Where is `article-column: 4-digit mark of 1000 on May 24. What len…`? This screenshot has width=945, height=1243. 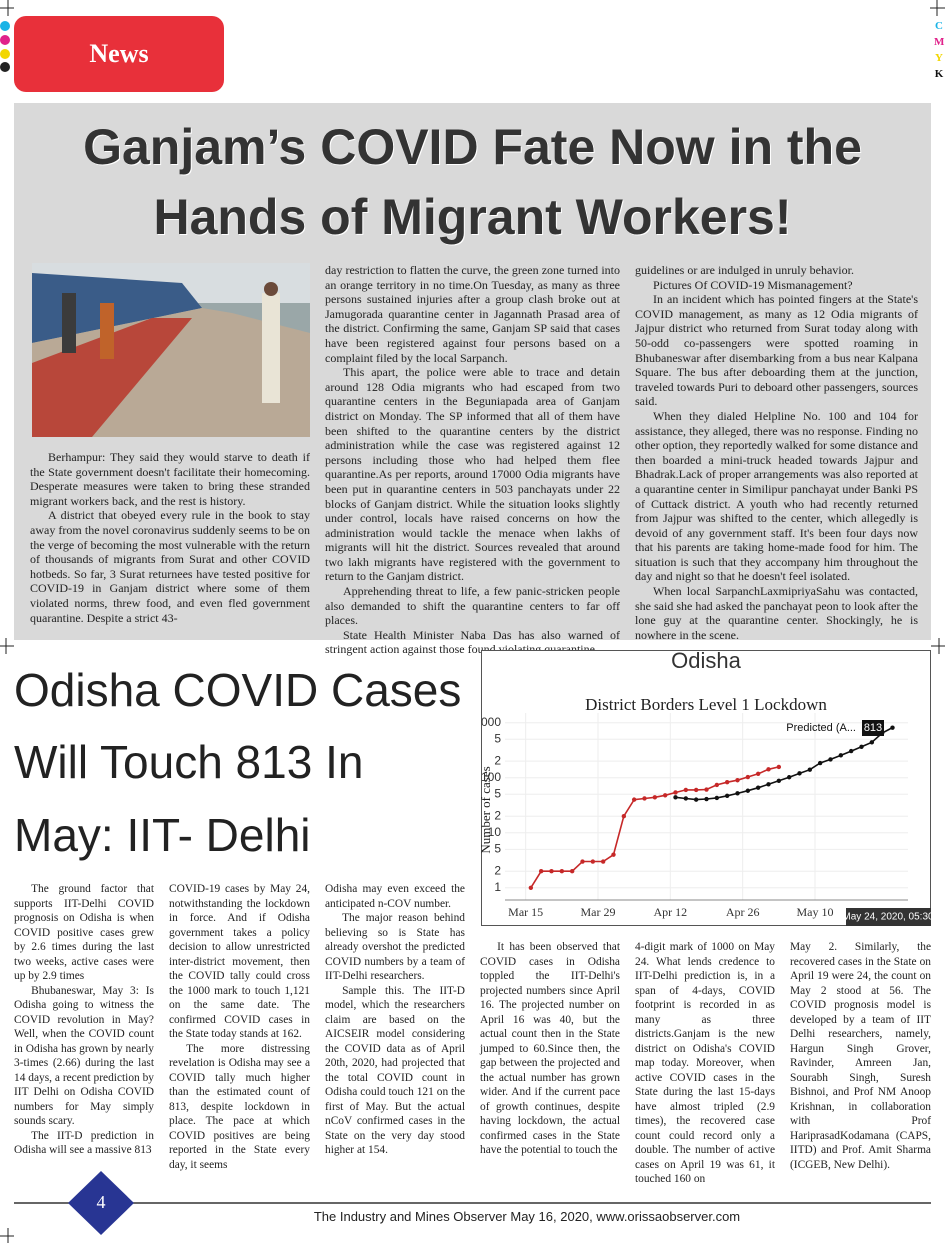
article-column: 4-digit mark of 1000 on May 24. What len… is located at coordinates (705, 1063).